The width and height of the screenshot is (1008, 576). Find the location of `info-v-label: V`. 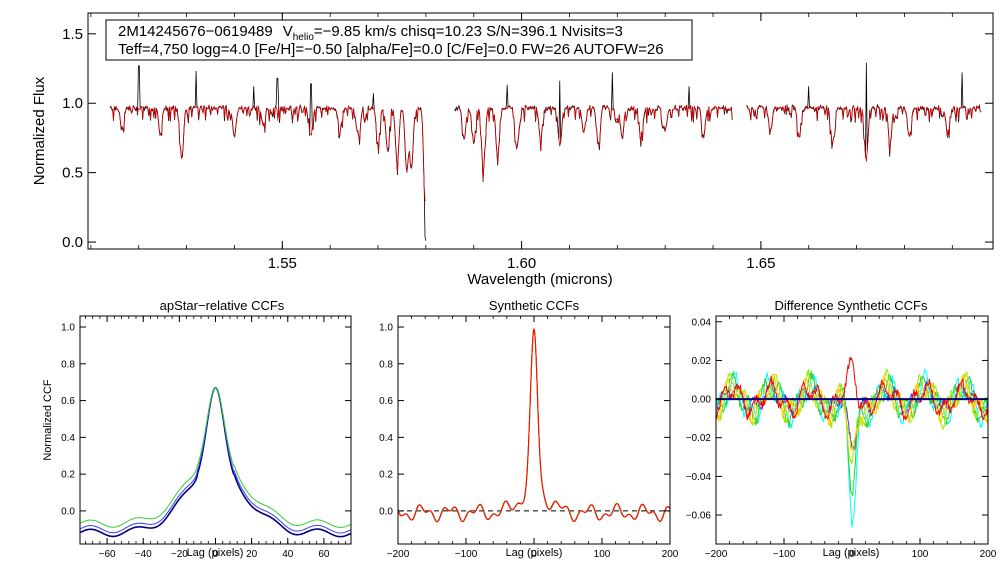

info-v-label: V is located at coordinates (288, 31).